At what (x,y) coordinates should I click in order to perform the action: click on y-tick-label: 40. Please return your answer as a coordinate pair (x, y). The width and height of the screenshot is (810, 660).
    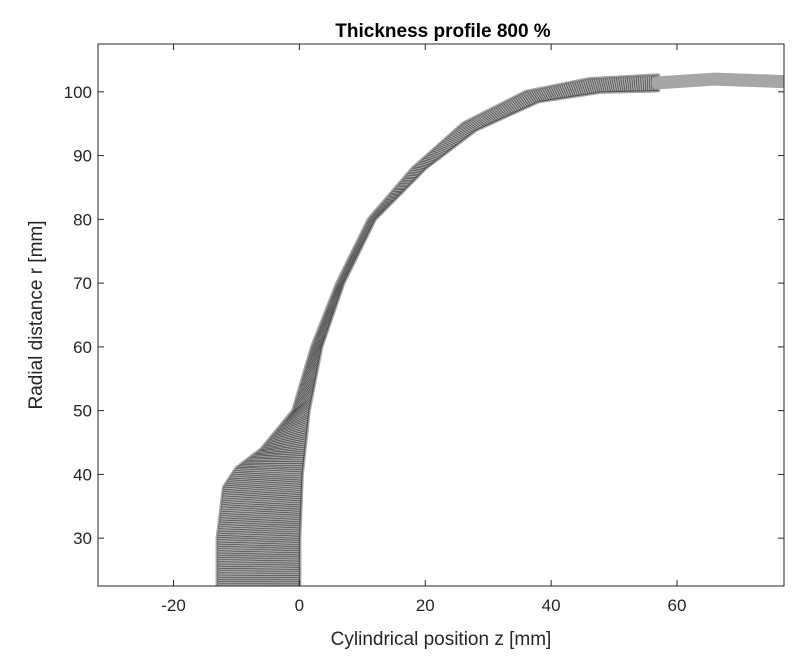
    Looking at the image, I should click on (82, 474).